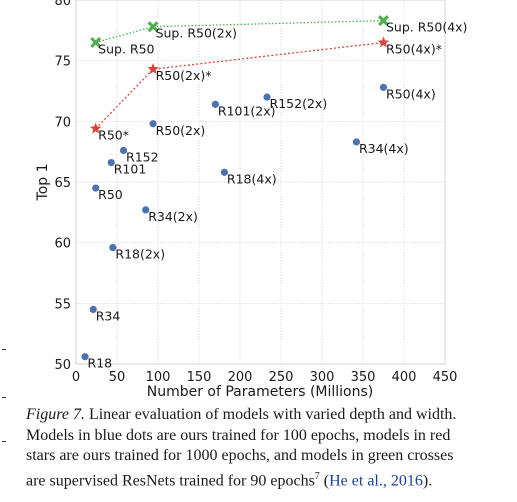  I want to click on y-tick-label: 50, so click(62, 365).